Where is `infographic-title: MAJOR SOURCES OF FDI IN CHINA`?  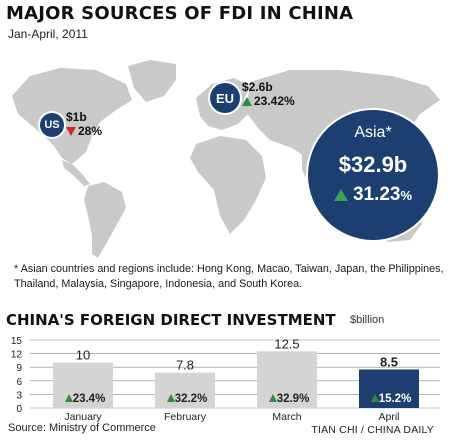 infographic-title: MAJOR SOURCES OF FDI IN CHINA is located at coordinates (180, 13).